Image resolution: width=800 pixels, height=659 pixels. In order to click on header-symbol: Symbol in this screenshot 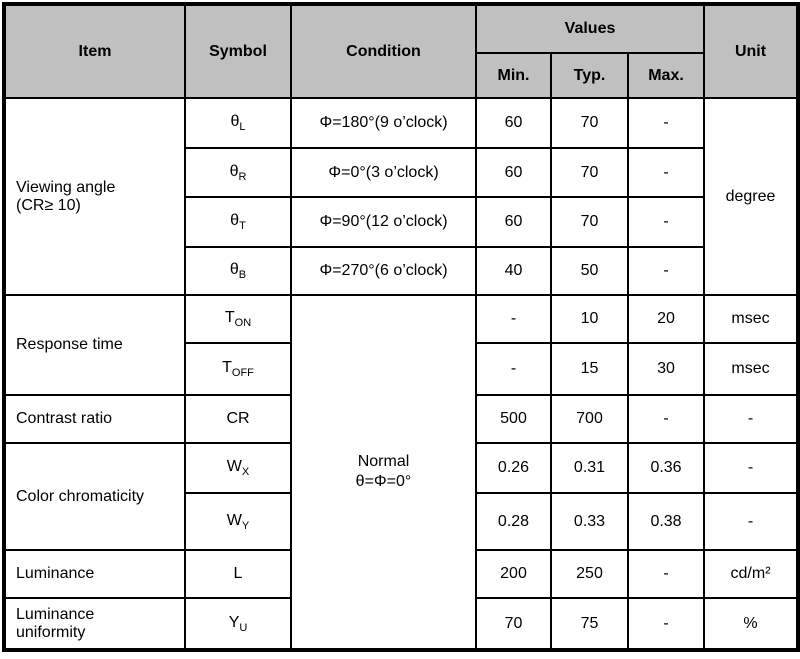, I will do `click(238, 51)`.